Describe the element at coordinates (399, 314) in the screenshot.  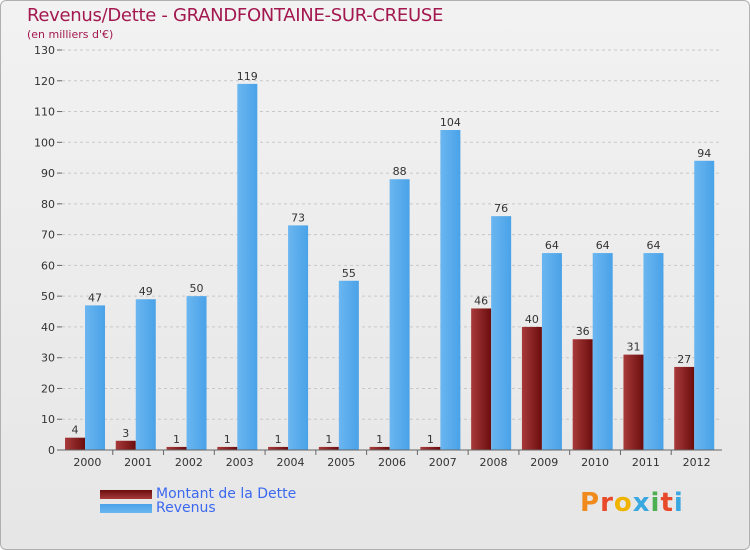
I see `bar-revenue-2006` at that location.